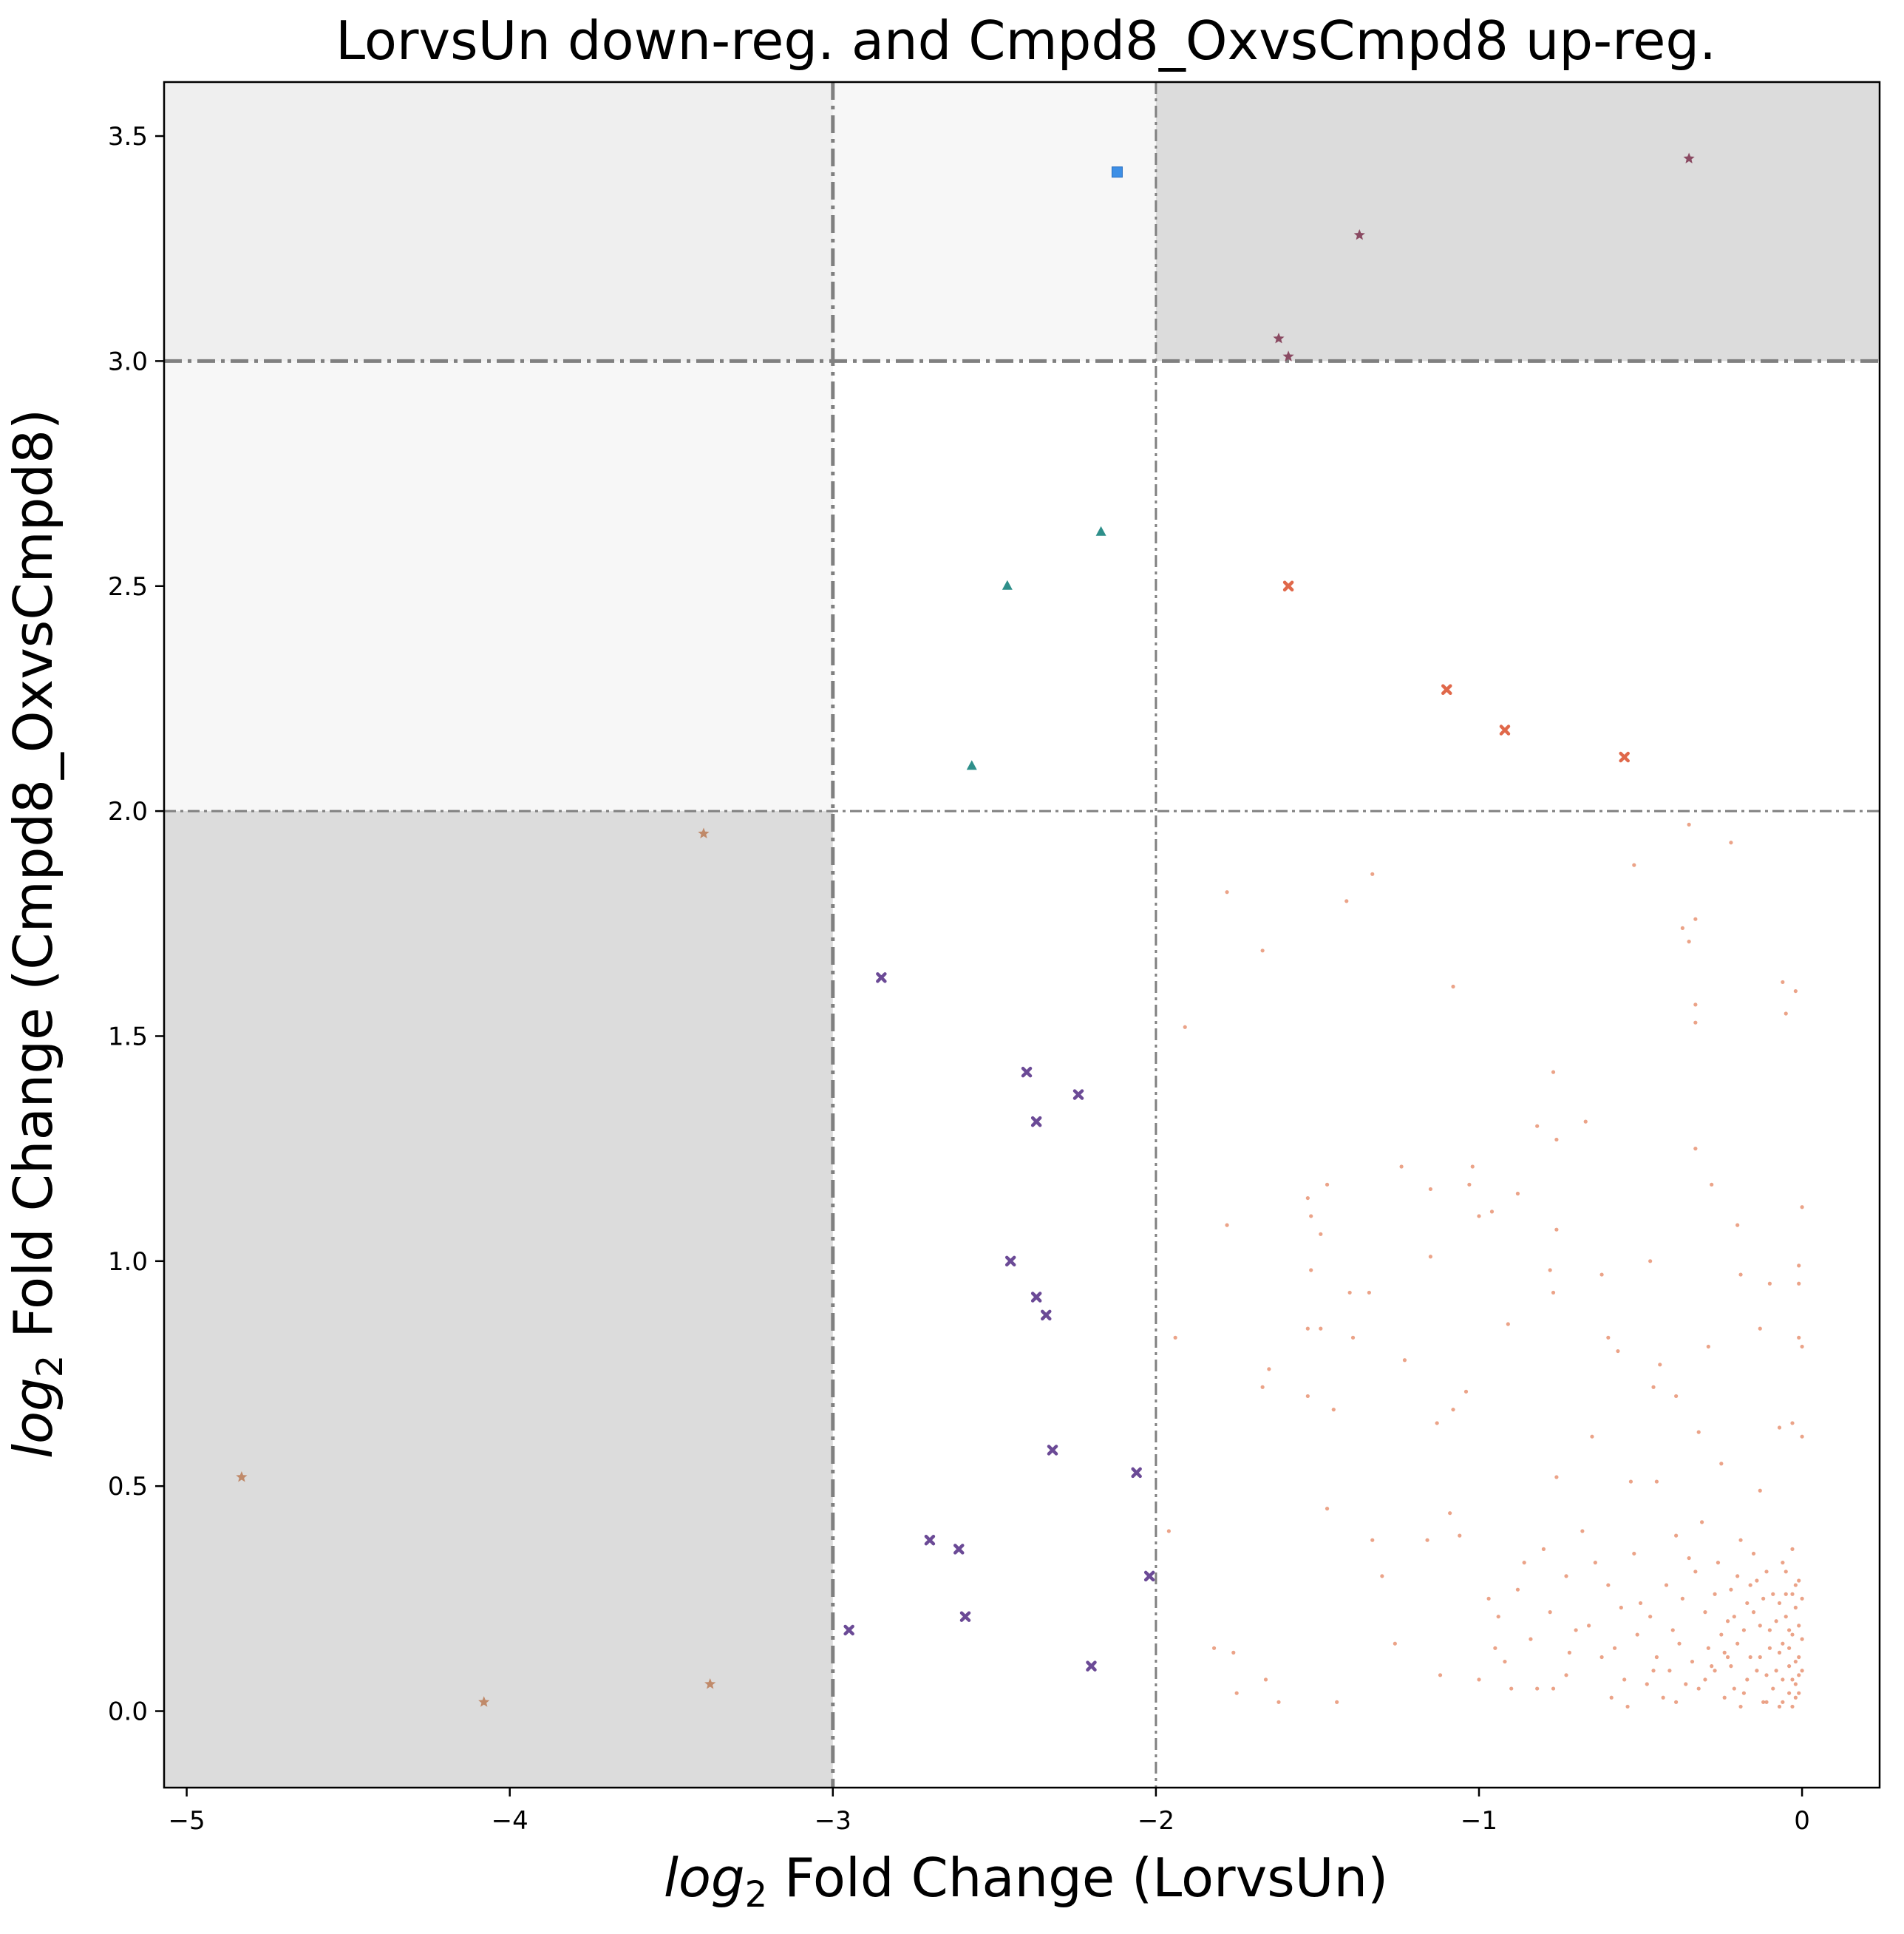  Describe the element at coordinates (128, 1262) in the screenshot. I see `y-tick-label-2: 1.0` at that location.